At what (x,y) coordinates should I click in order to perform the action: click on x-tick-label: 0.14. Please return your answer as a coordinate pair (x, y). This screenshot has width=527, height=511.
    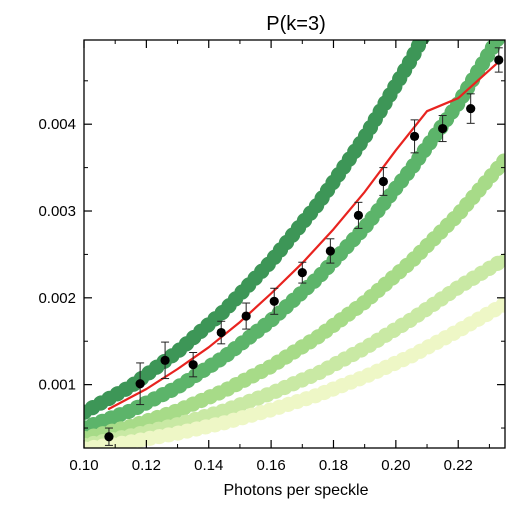
    Looking at the image, I should click on (208, 465).